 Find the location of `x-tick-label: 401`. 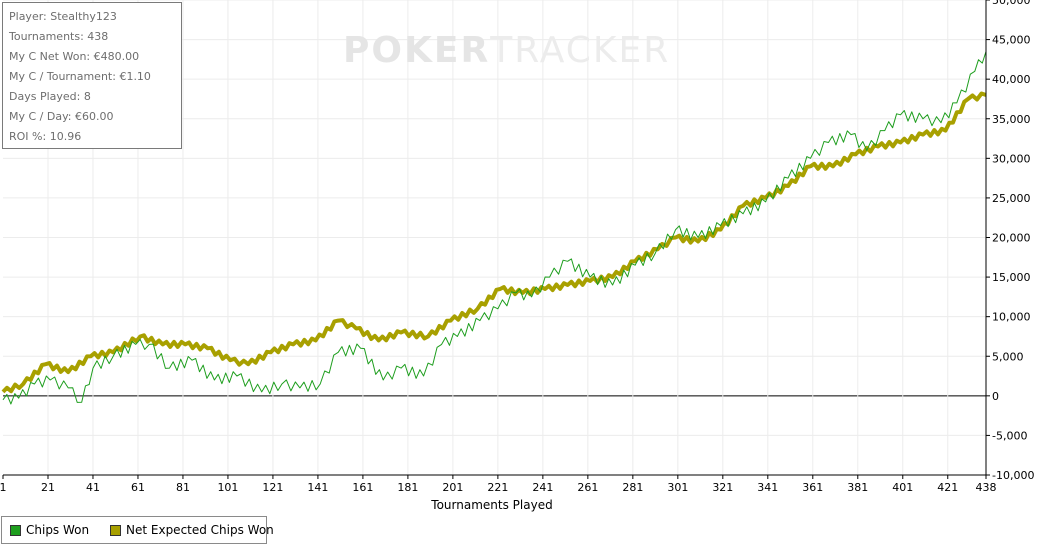

x-tick-label: 401 is located at coordinates (902, 487).